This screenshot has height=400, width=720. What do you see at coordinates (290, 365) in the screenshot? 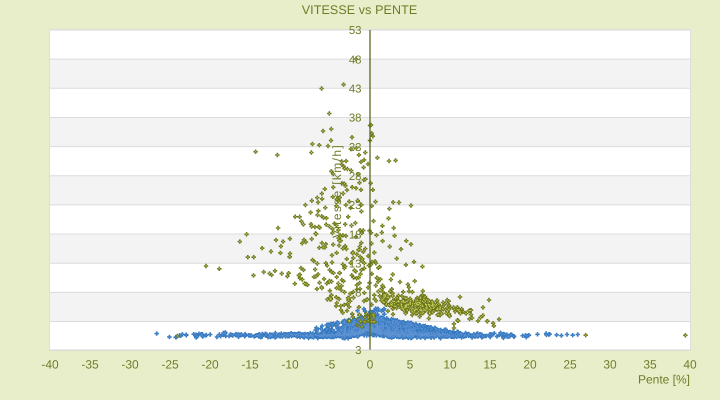
I see `svg-text: -10` at bounding box center [290, 365].